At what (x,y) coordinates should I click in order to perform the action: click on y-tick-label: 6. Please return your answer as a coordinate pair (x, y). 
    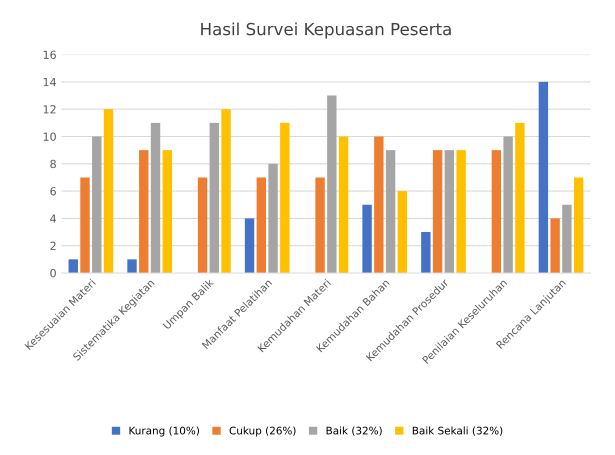
    Looking at the image, I should click on (53, 191).